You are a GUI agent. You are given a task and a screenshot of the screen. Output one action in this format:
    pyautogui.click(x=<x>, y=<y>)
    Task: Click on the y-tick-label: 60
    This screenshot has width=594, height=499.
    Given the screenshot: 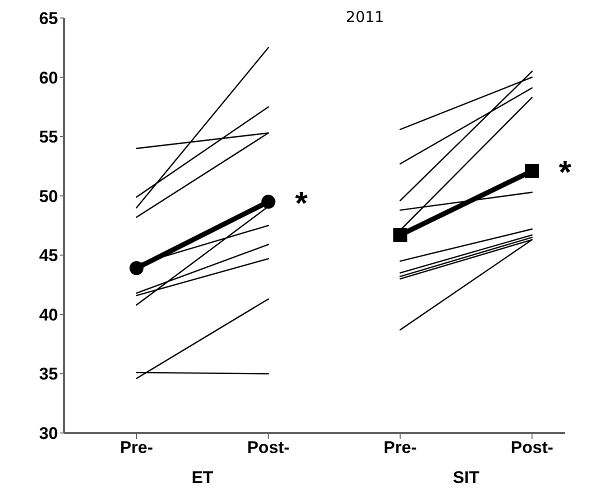 What is the action you would take?
    pyautogui.click(x=48, y=78)
    